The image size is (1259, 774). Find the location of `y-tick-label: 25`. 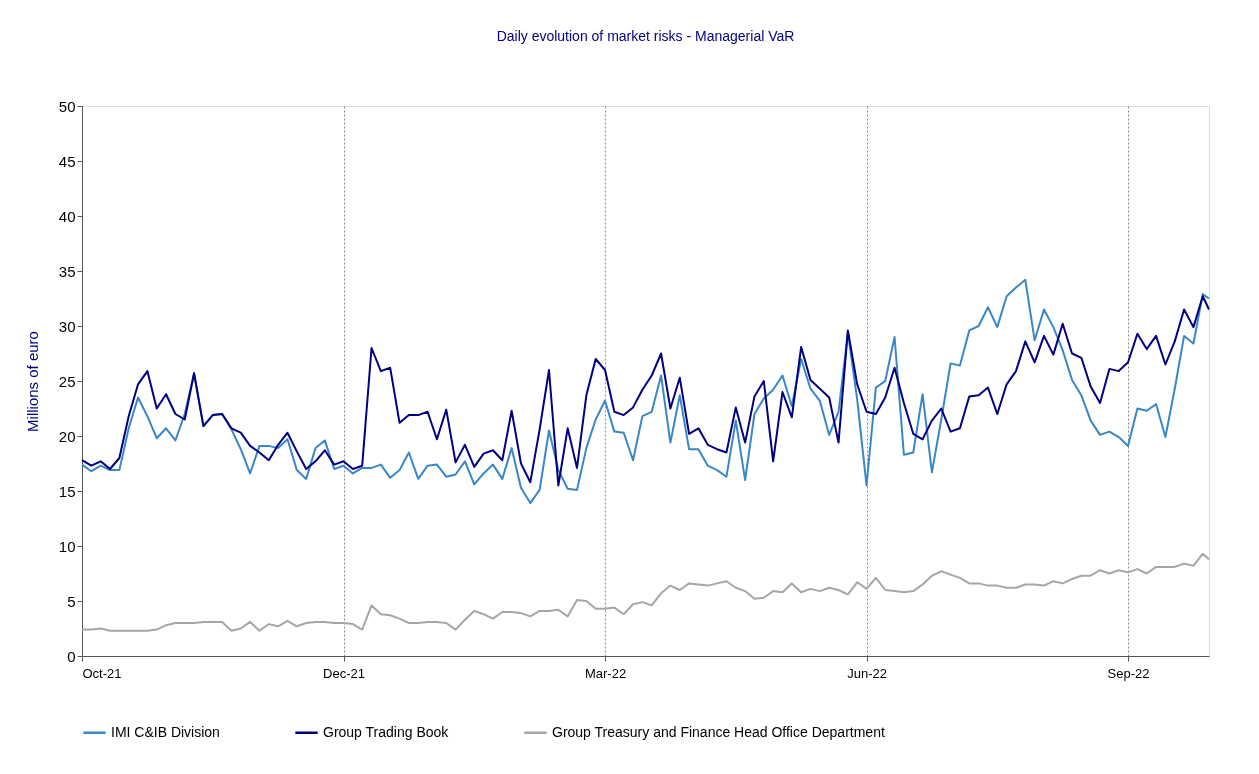

y-tick-label: 25 is located at coordinates (67, 381).